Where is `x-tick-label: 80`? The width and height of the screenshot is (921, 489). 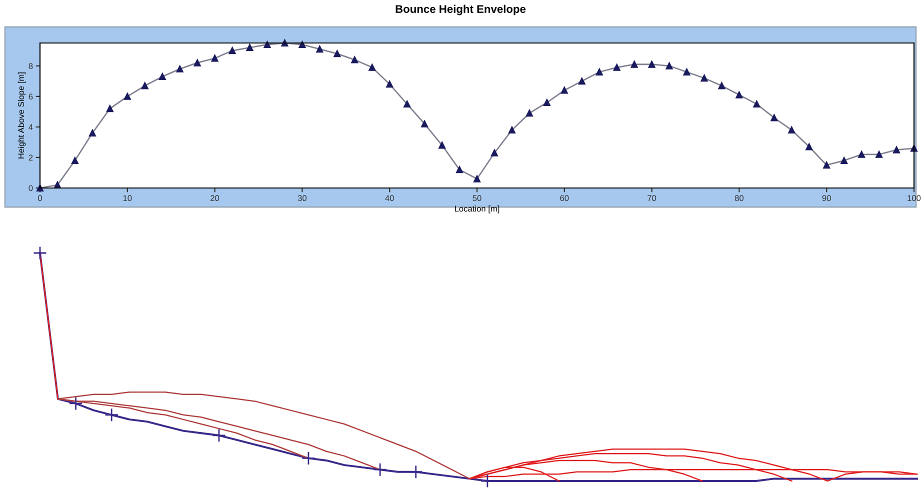 x-tick-label: 80 is located at coordinates (739, 198).